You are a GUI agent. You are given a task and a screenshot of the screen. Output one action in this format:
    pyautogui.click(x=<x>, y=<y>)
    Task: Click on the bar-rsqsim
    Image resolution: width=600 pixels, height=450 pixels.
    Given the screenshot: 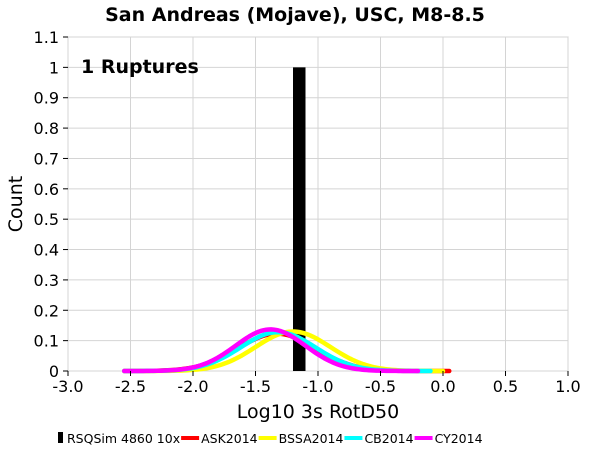 What is the action you would take?
    pyautogui.click(x=299, y=219)
    